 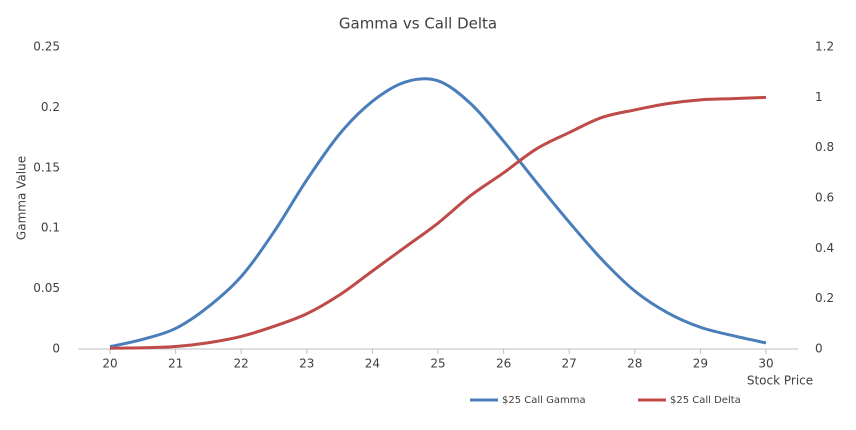 I want to click on y2-tick-label: 1.2, so click(x=824, y=47).